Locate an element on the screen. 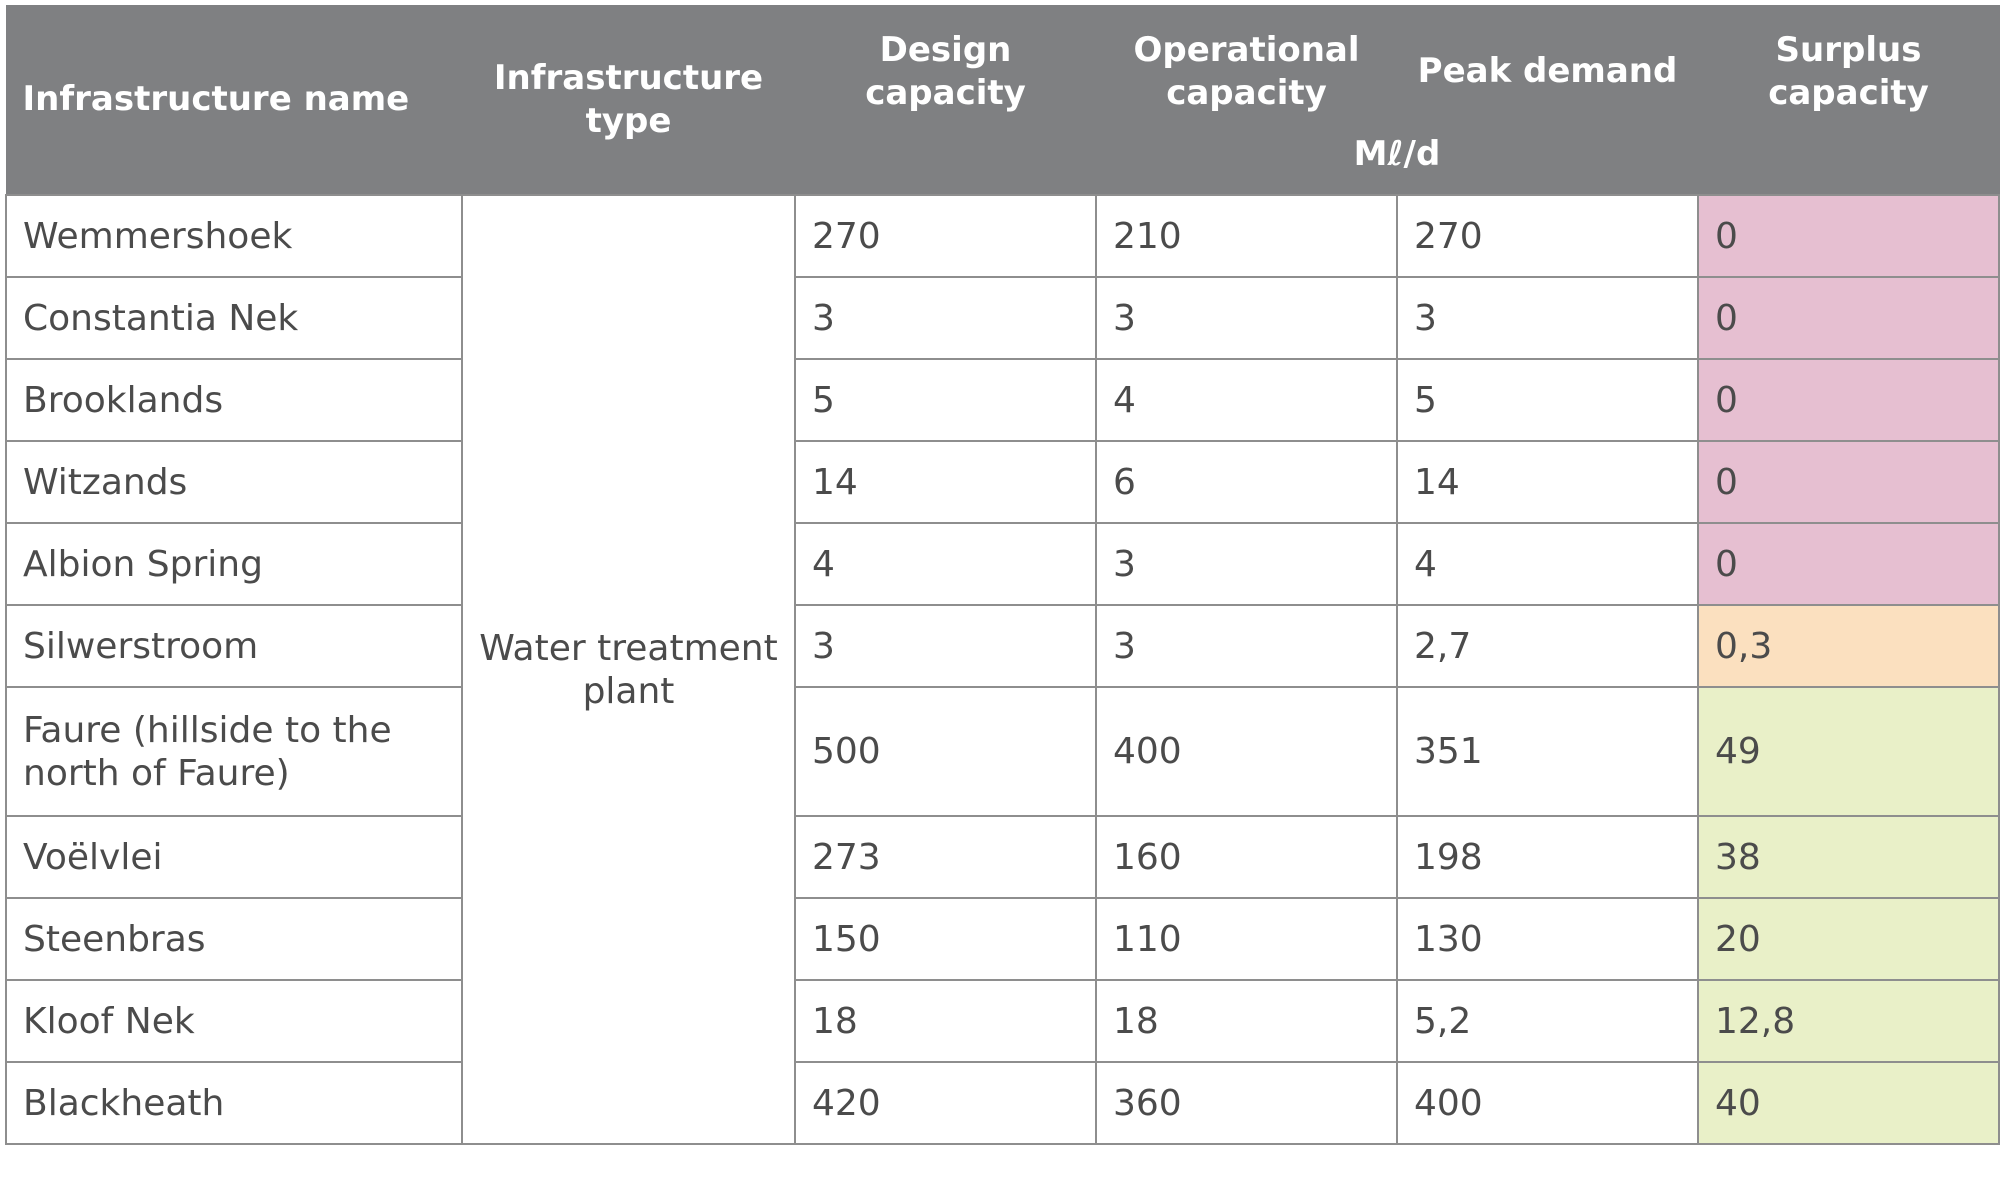  header-unit-label: Mℓ/d is located at coordinates (1397, 164).